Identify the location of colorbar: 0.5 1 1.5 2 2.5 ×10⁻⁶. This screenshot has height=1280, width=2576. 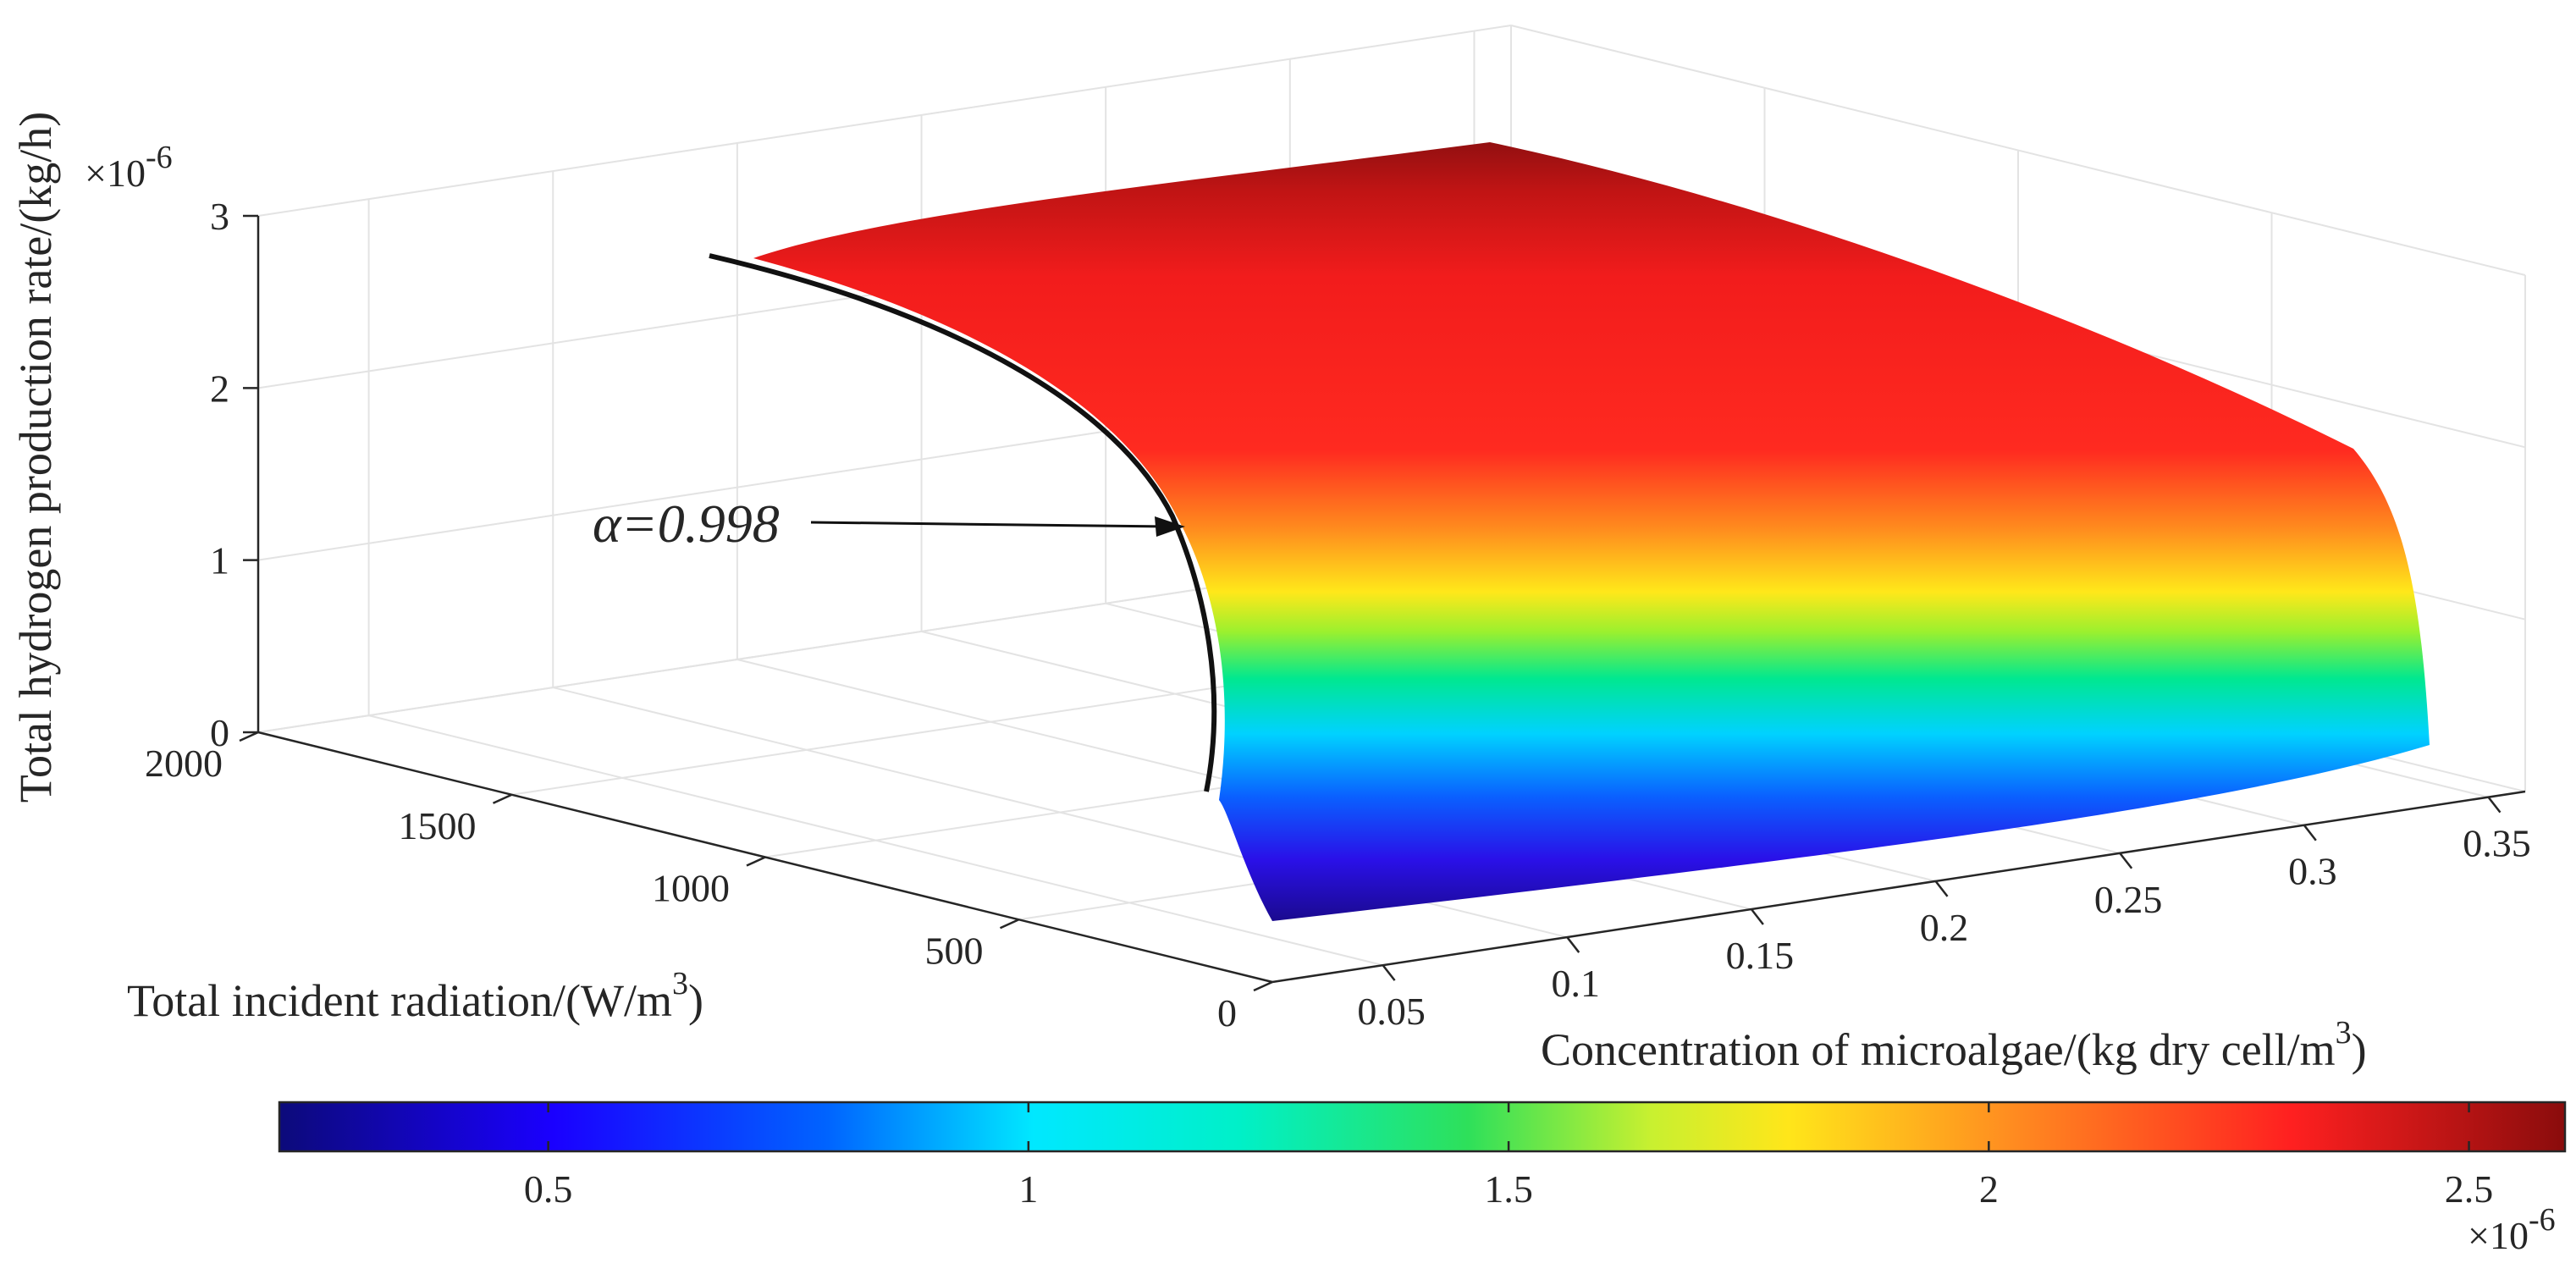
(1423, 1179).